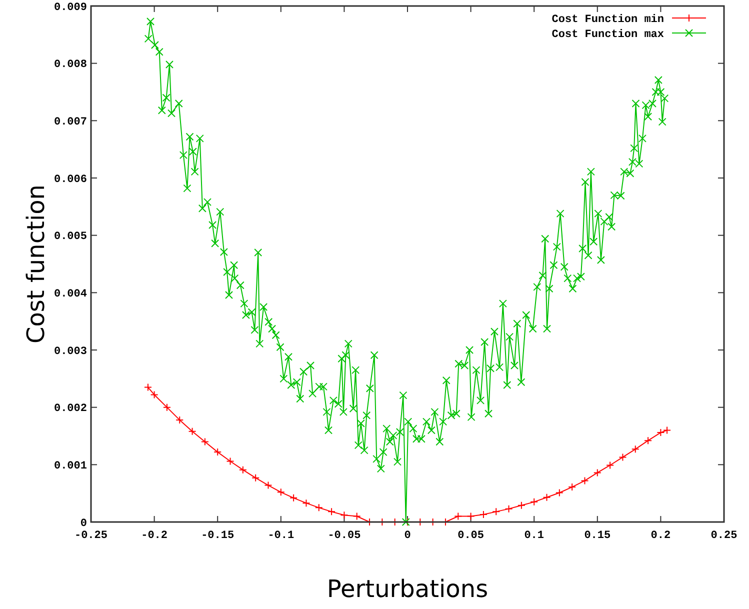 Image resolution: width=749 pixels, height=609 pixels. Describe the element at coordinates (70, 409) in the screenshot. I see `y-tick-label: 0.002` at that location.